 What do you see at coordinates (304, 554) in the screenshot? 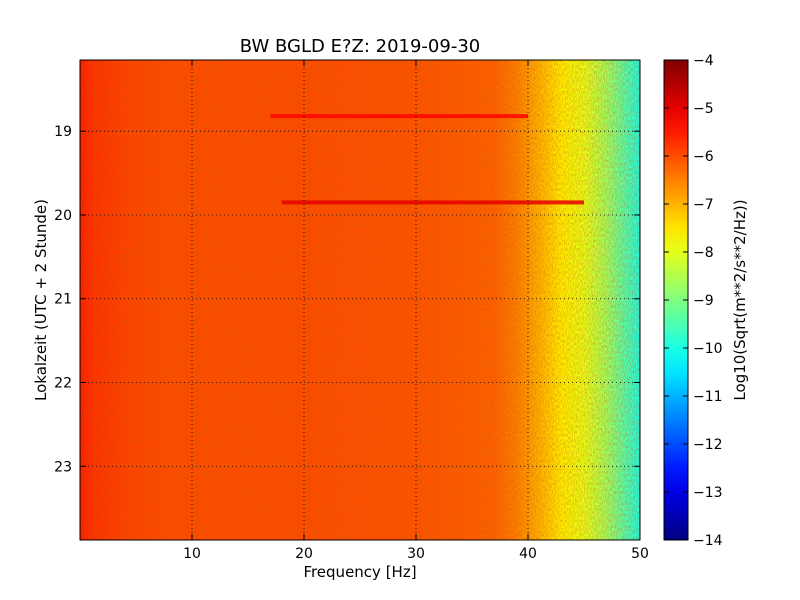
I see `x-tick-label: 20` at bounding box center [304, 554].